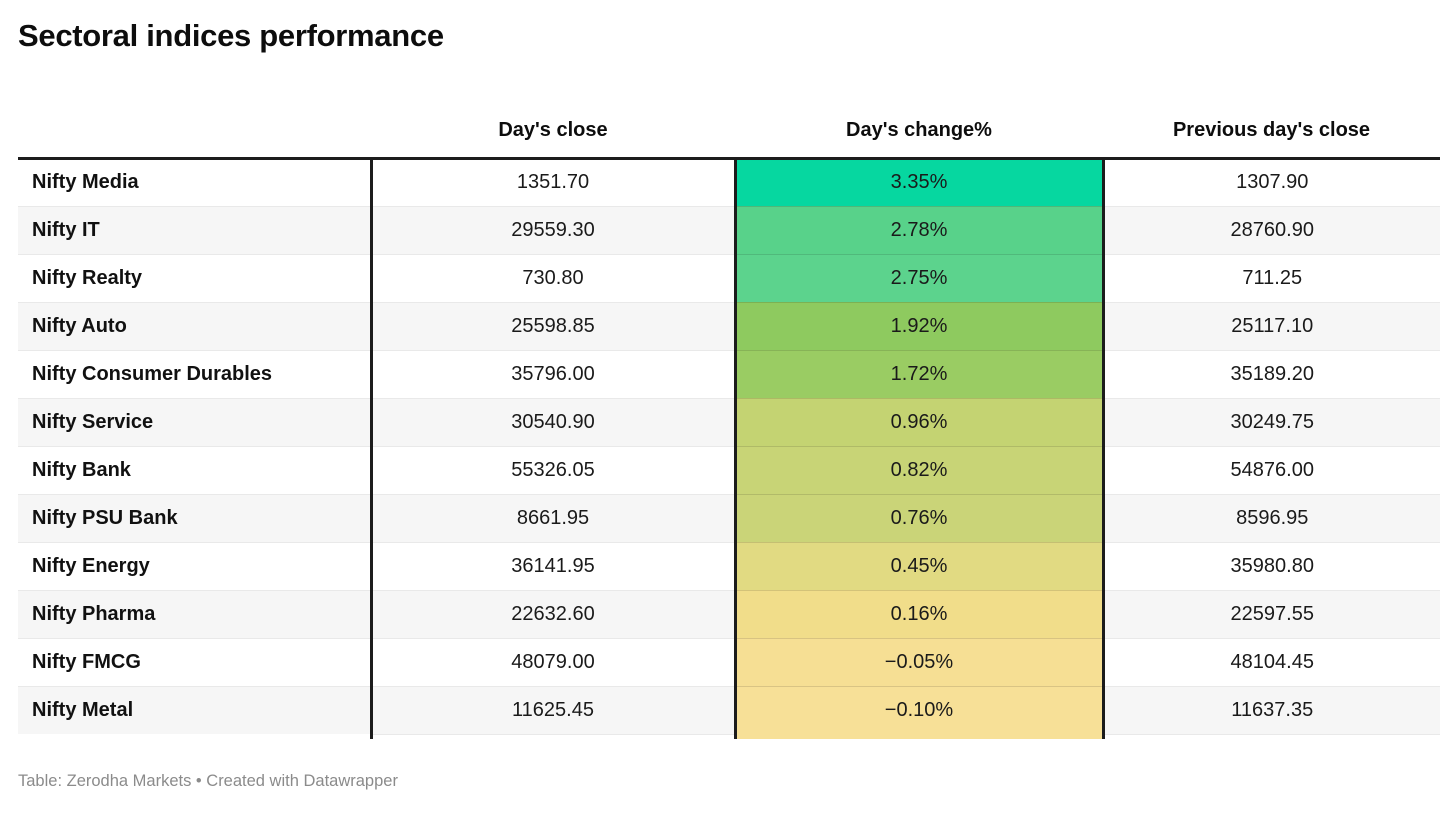 Image resolution: width=1456 pixels, height=813 pixels. I want to click on table-row: Nifty FMCG 48079.00 −0.05% 48104.45, so click(729, 661).